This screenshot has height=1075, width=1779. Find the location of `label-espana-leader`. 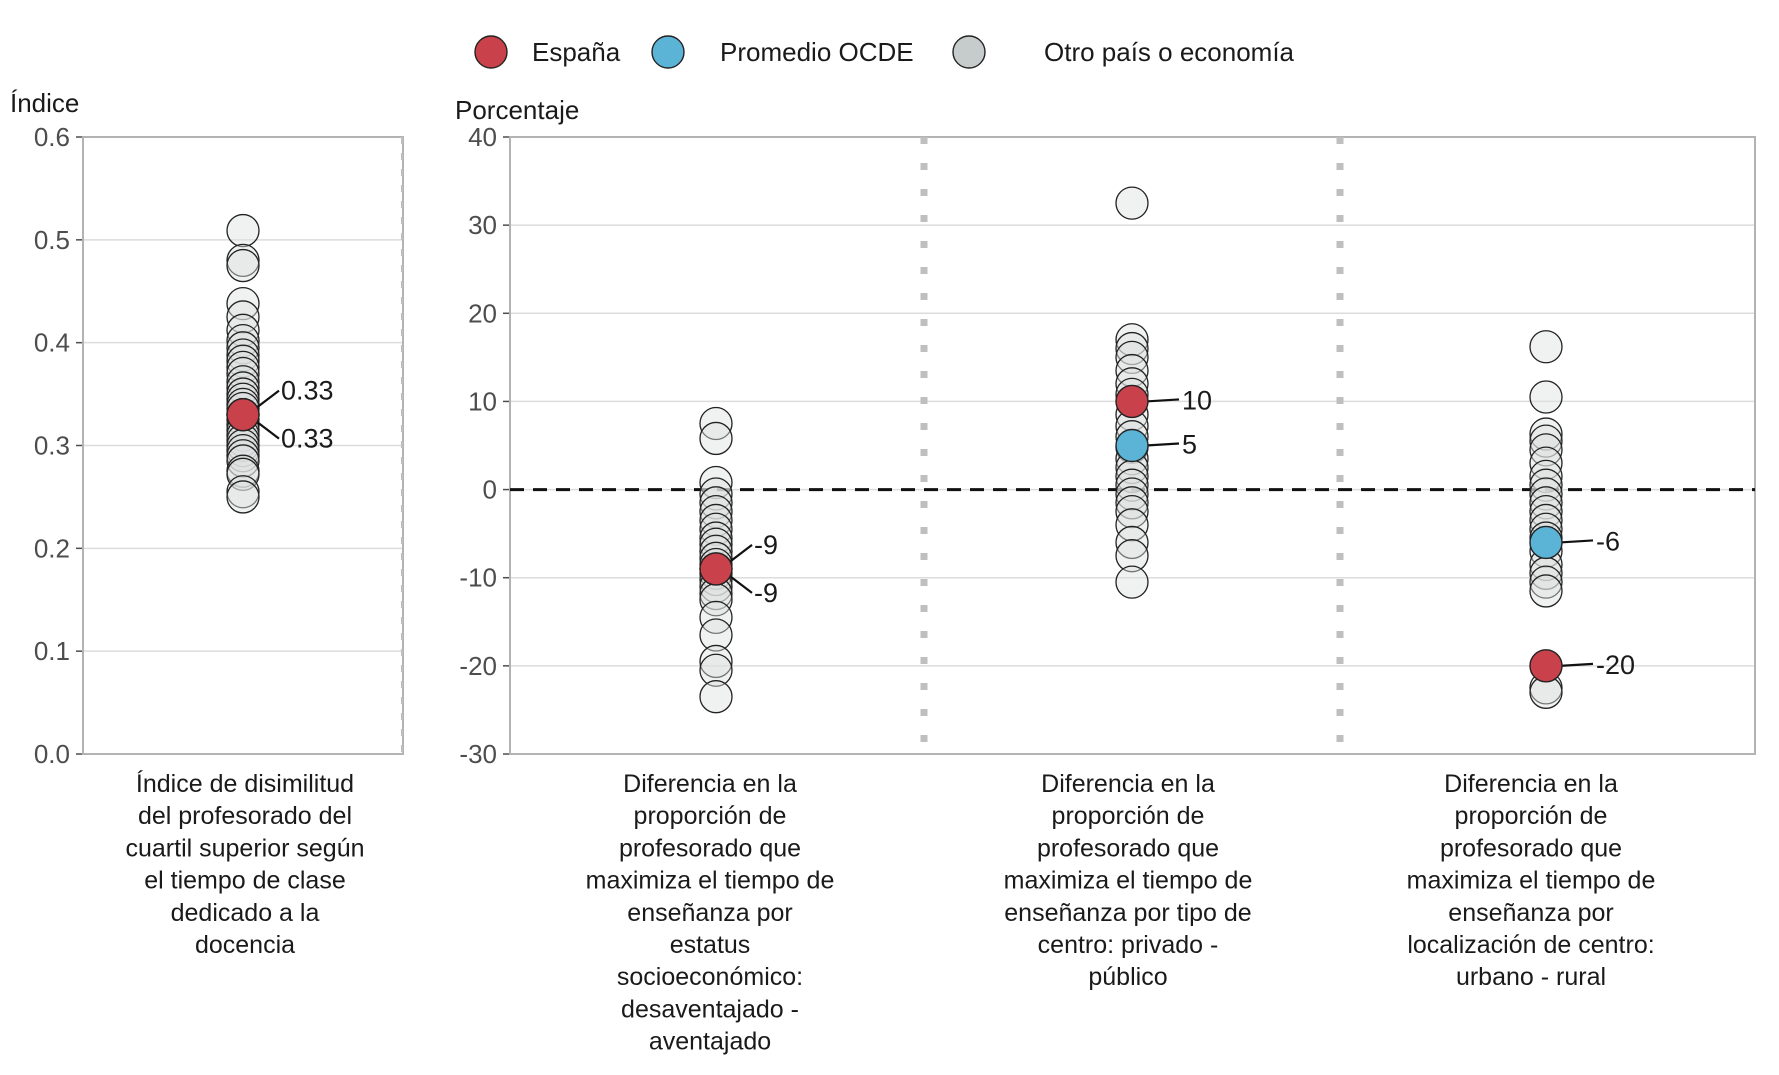

label-espana-leader is located at coordinates (1162, 400).